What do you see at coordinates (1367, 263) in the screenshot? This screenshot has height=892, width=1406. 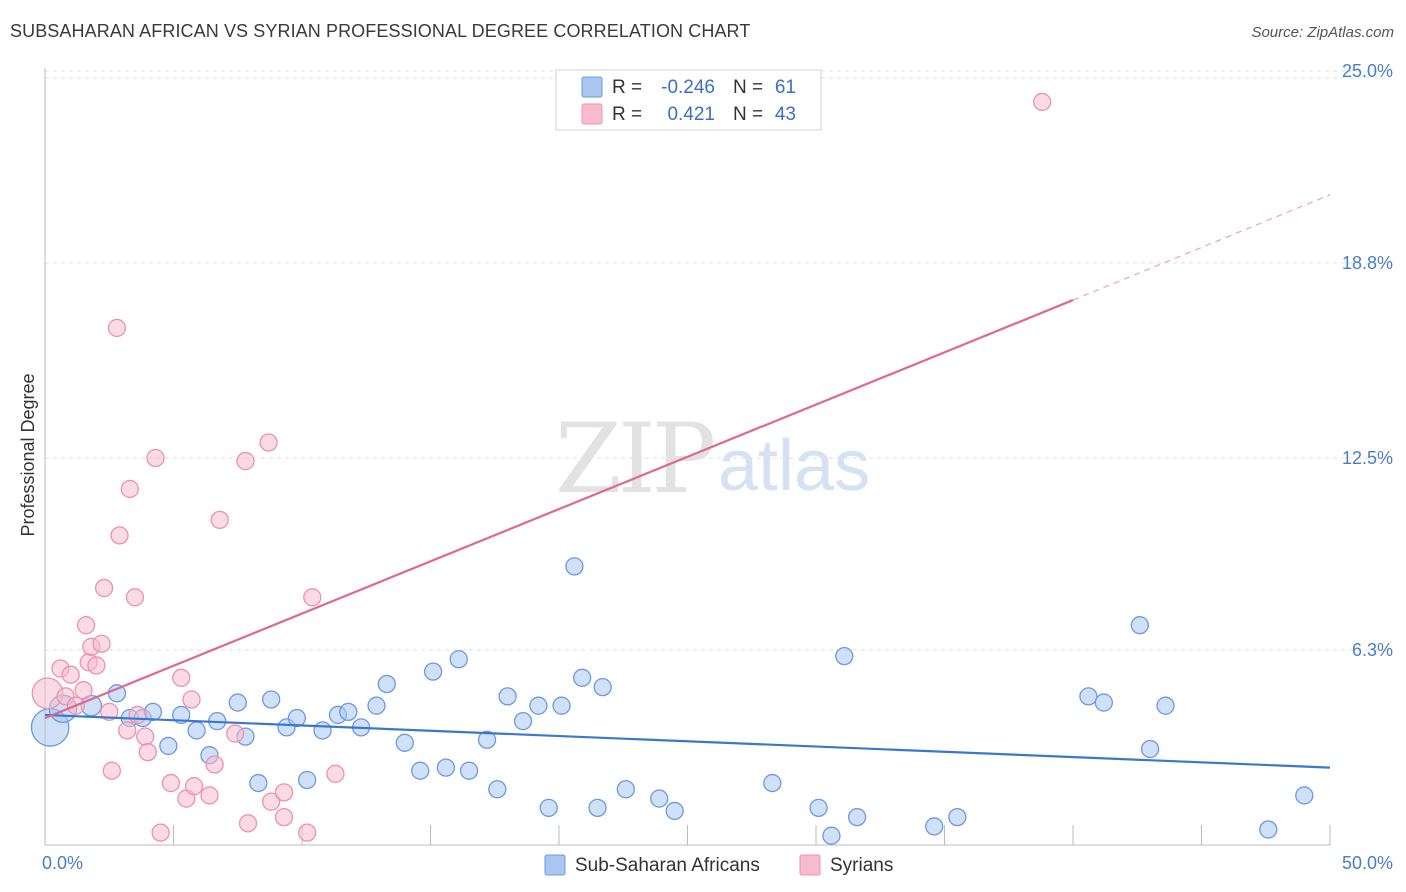 I see `y-tick-label: 18.8%` at bounding box center [1367, 263].